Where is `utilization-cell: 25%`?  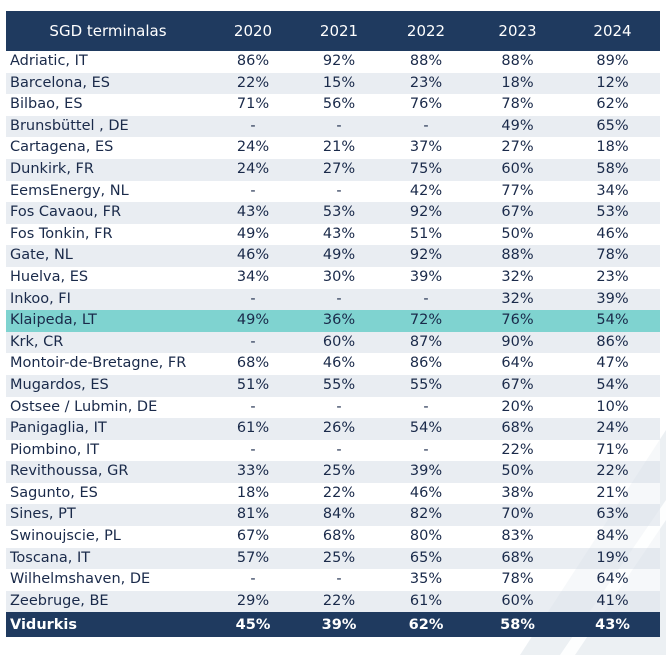
utilization-cell: 25% is located at coordinates (339, 558).